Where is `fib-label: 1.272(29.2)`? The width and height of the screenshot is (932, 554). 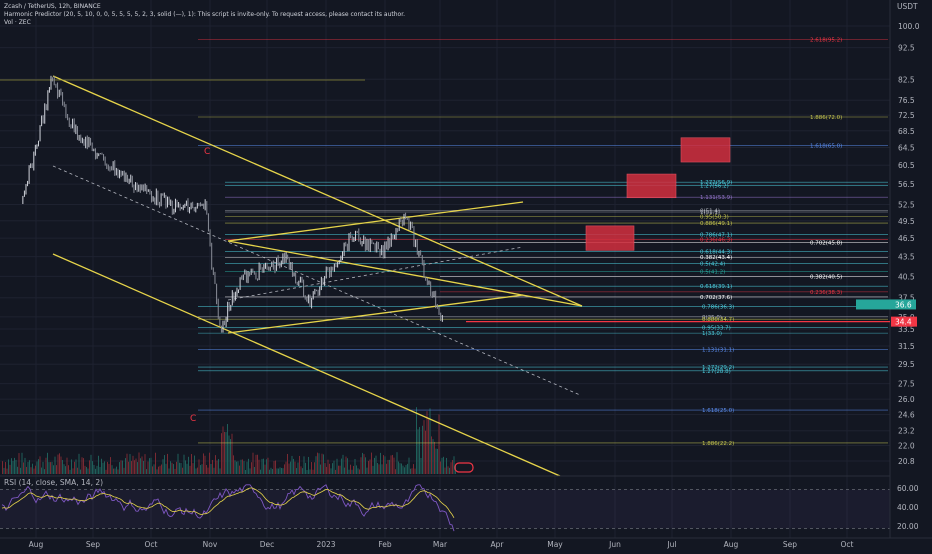 fib-label: 1.272(29.2) is located at coordinates (718, 368).